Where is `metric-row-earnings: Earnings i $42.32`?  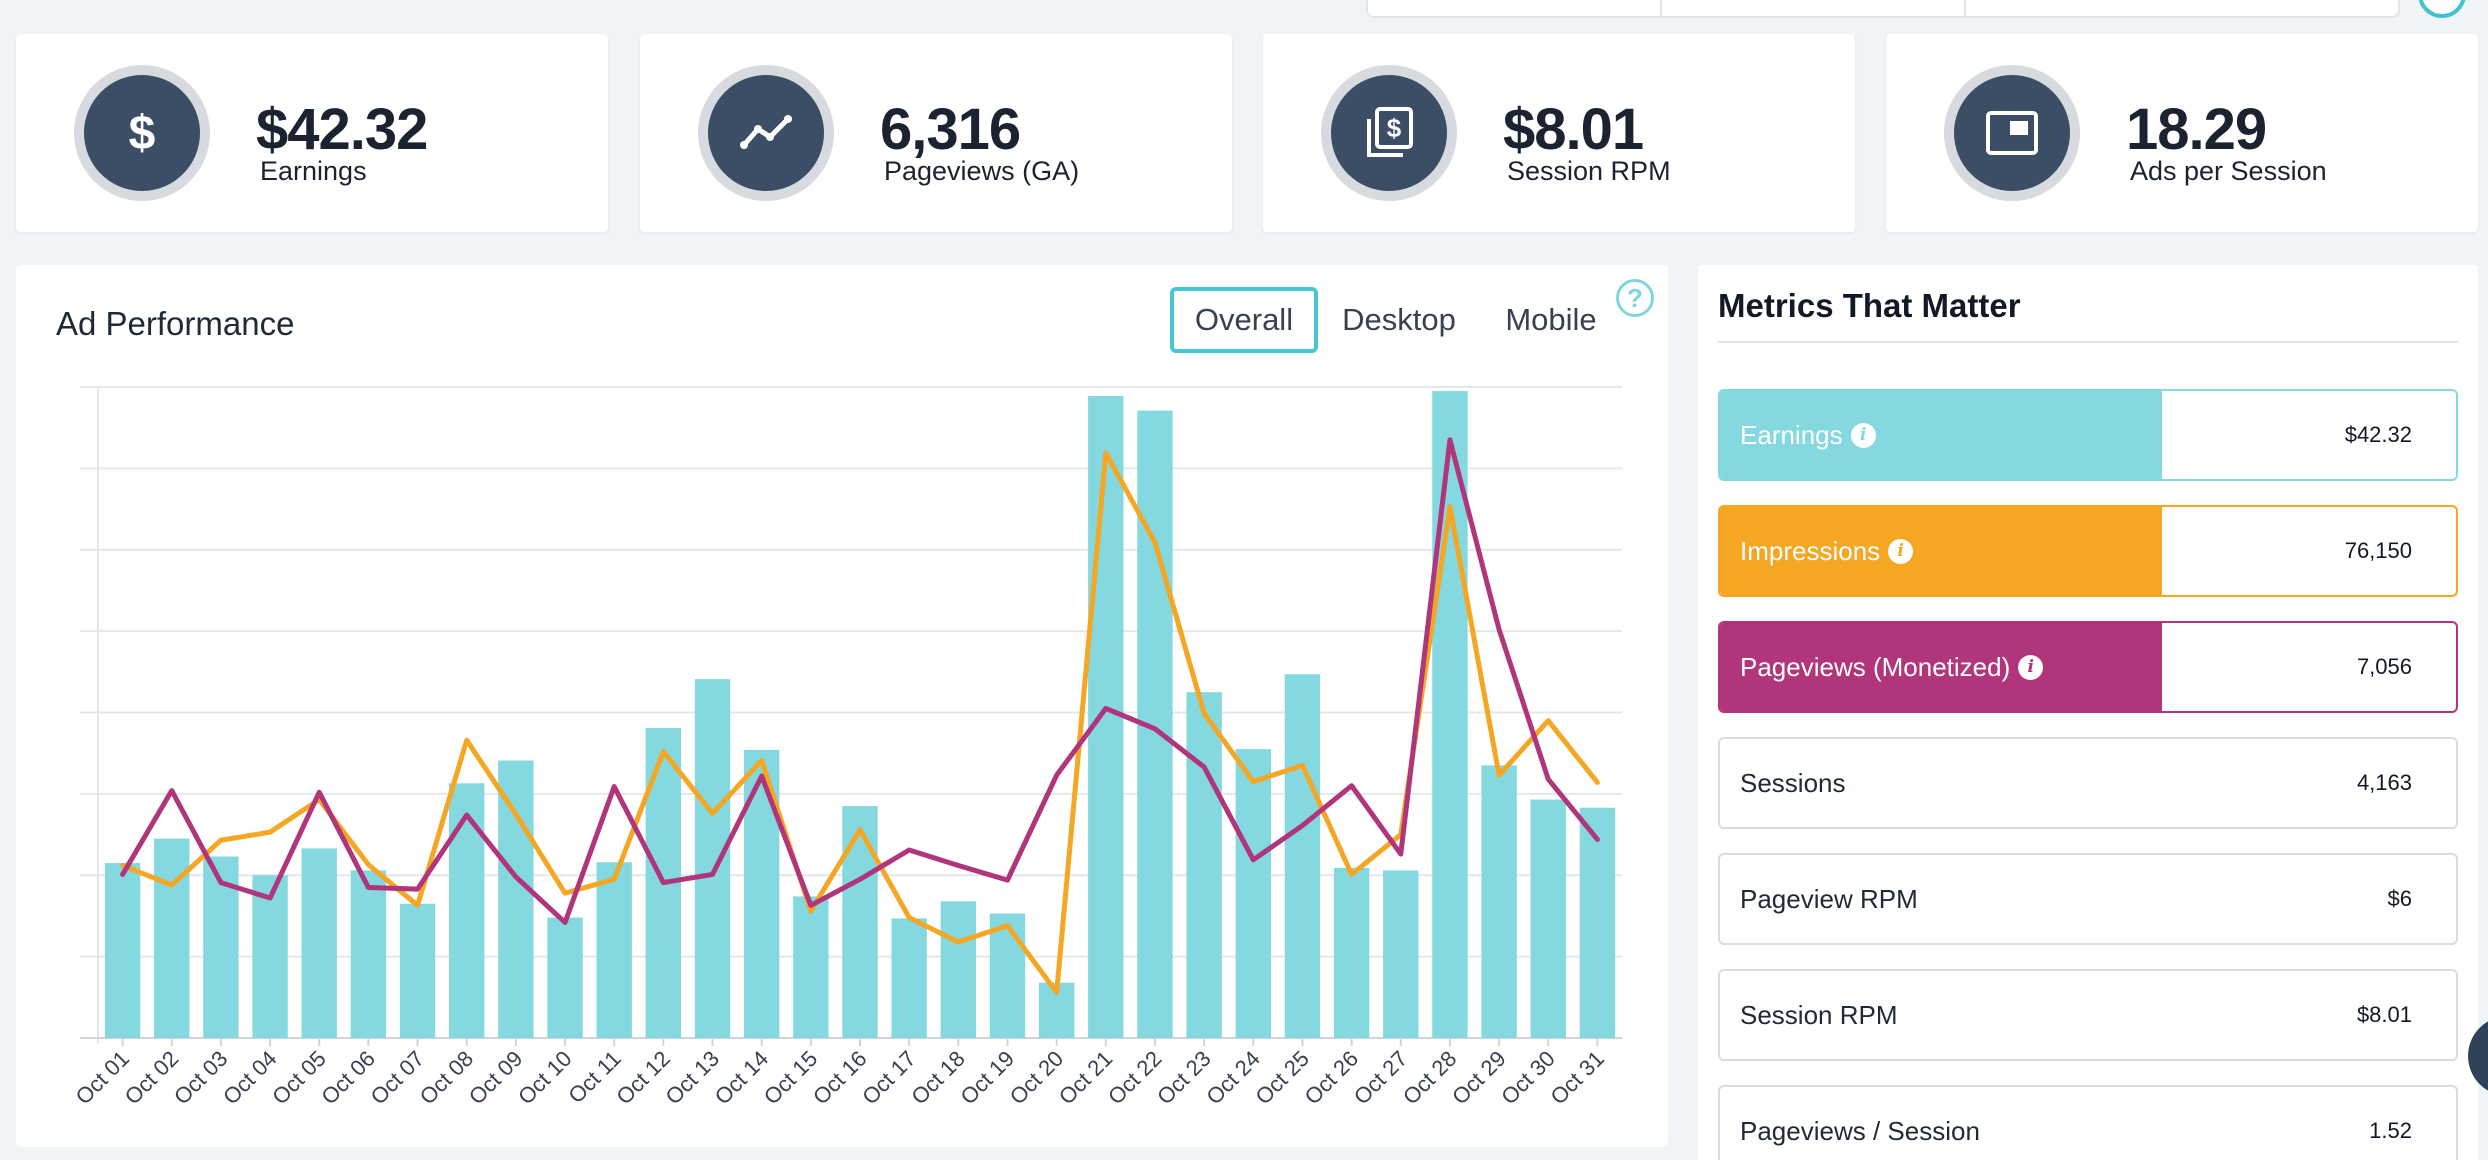
metric-row-earnings: Earnings i $42.32 is located at coordinates (2088, 435).